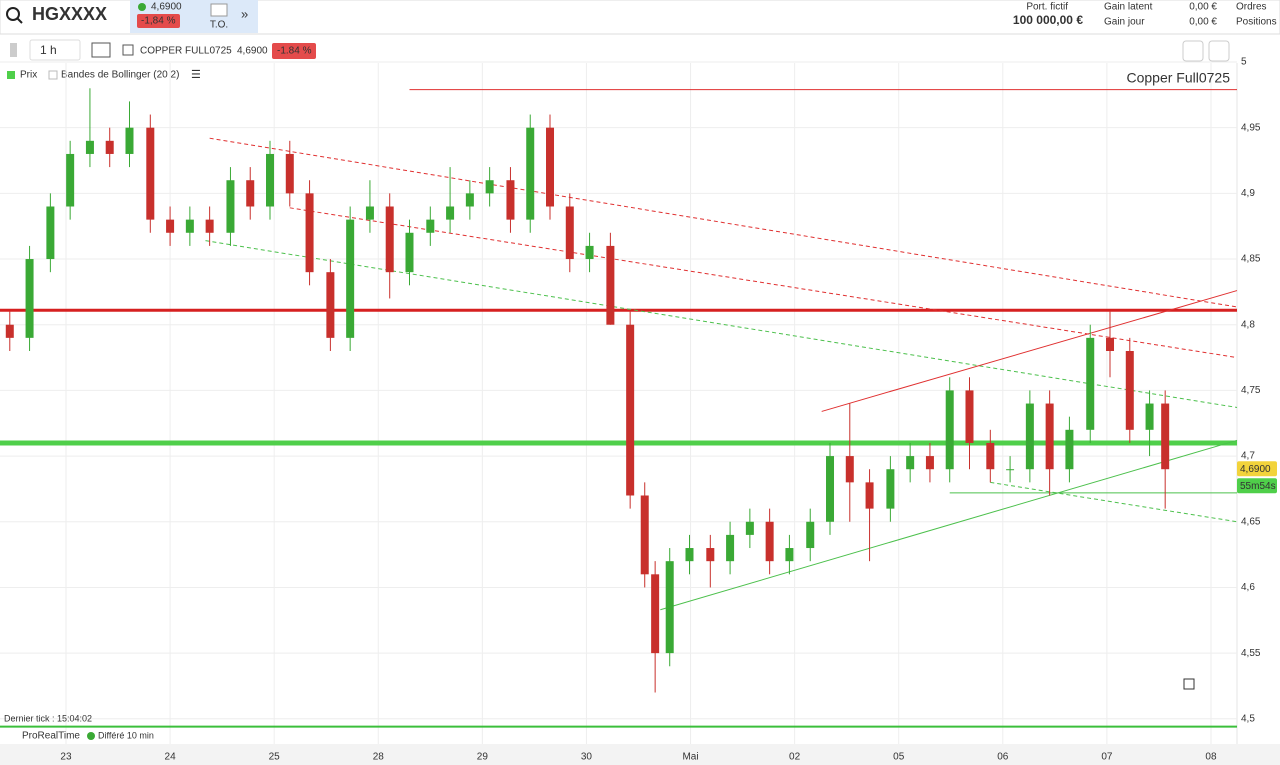  I want to click on x-tick-label: 08, so click(1211, 757).